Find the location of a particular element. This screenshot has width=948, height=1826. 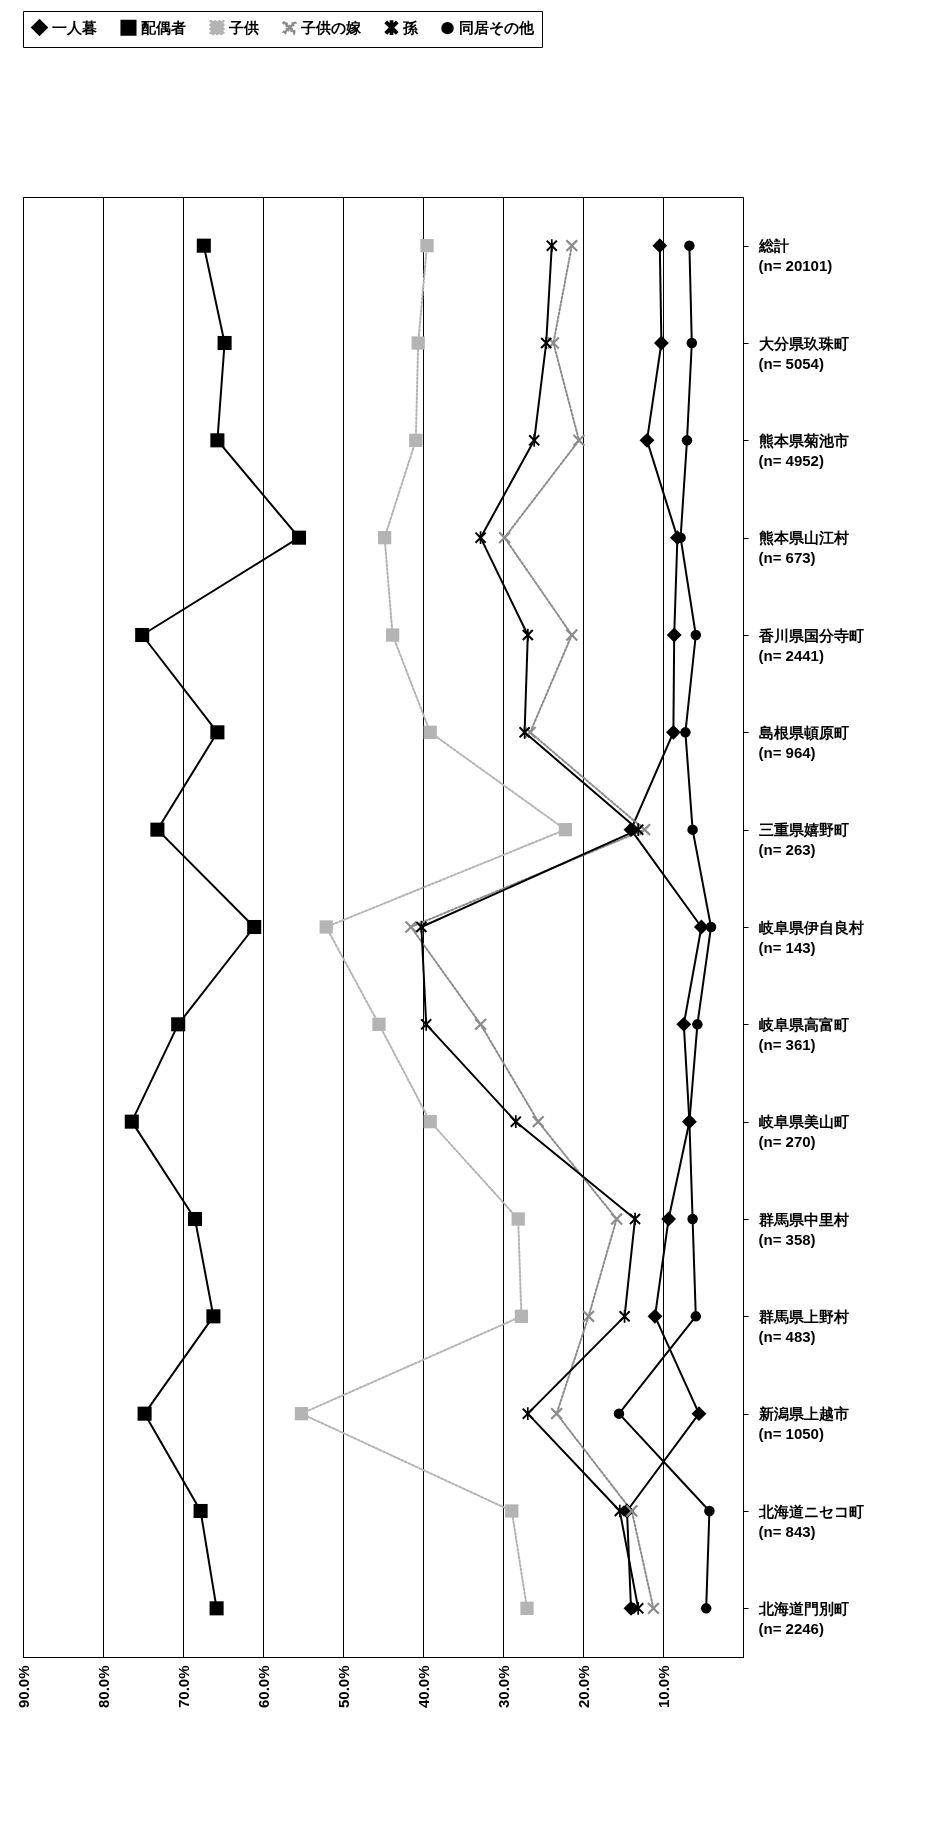

legend-label: 同居その他 is located at coordinates (497, 28).